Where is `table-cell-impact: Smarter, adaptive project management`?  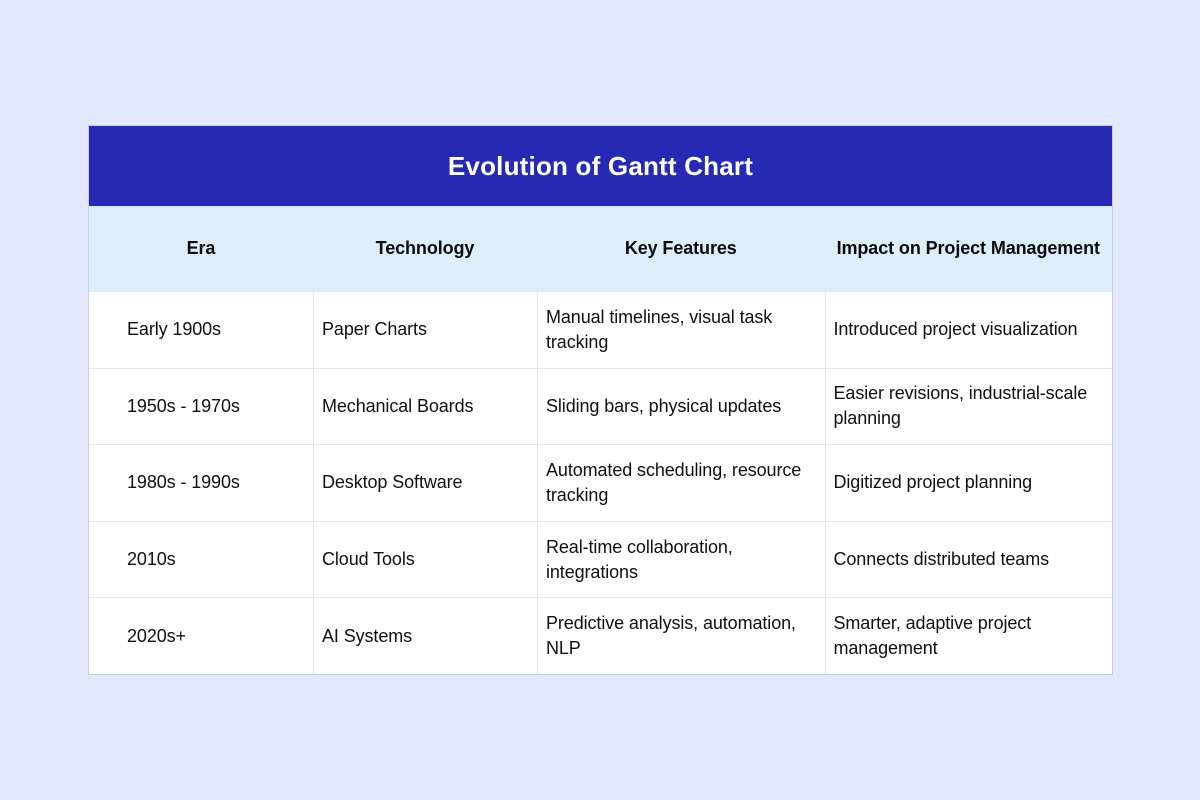
table-cell-impact: Smarter, adaptive project management is located at coordinates (968, 635).